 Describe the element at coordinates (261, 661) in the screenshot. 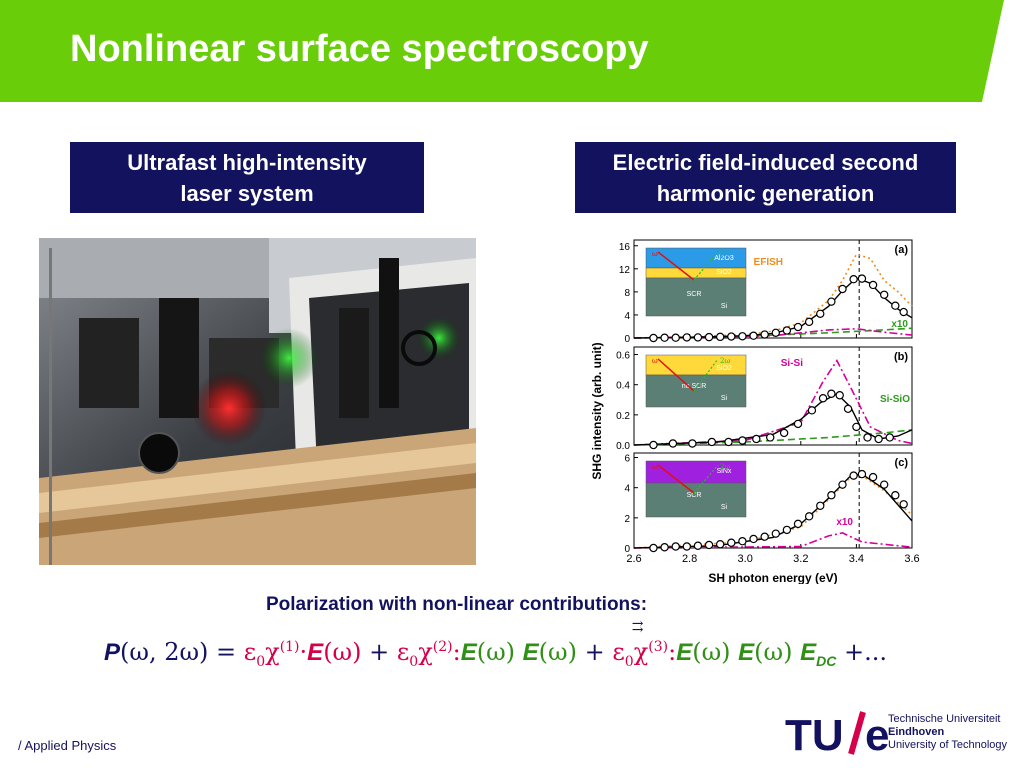

I see `formula-eps1-sub: 0` at that location.